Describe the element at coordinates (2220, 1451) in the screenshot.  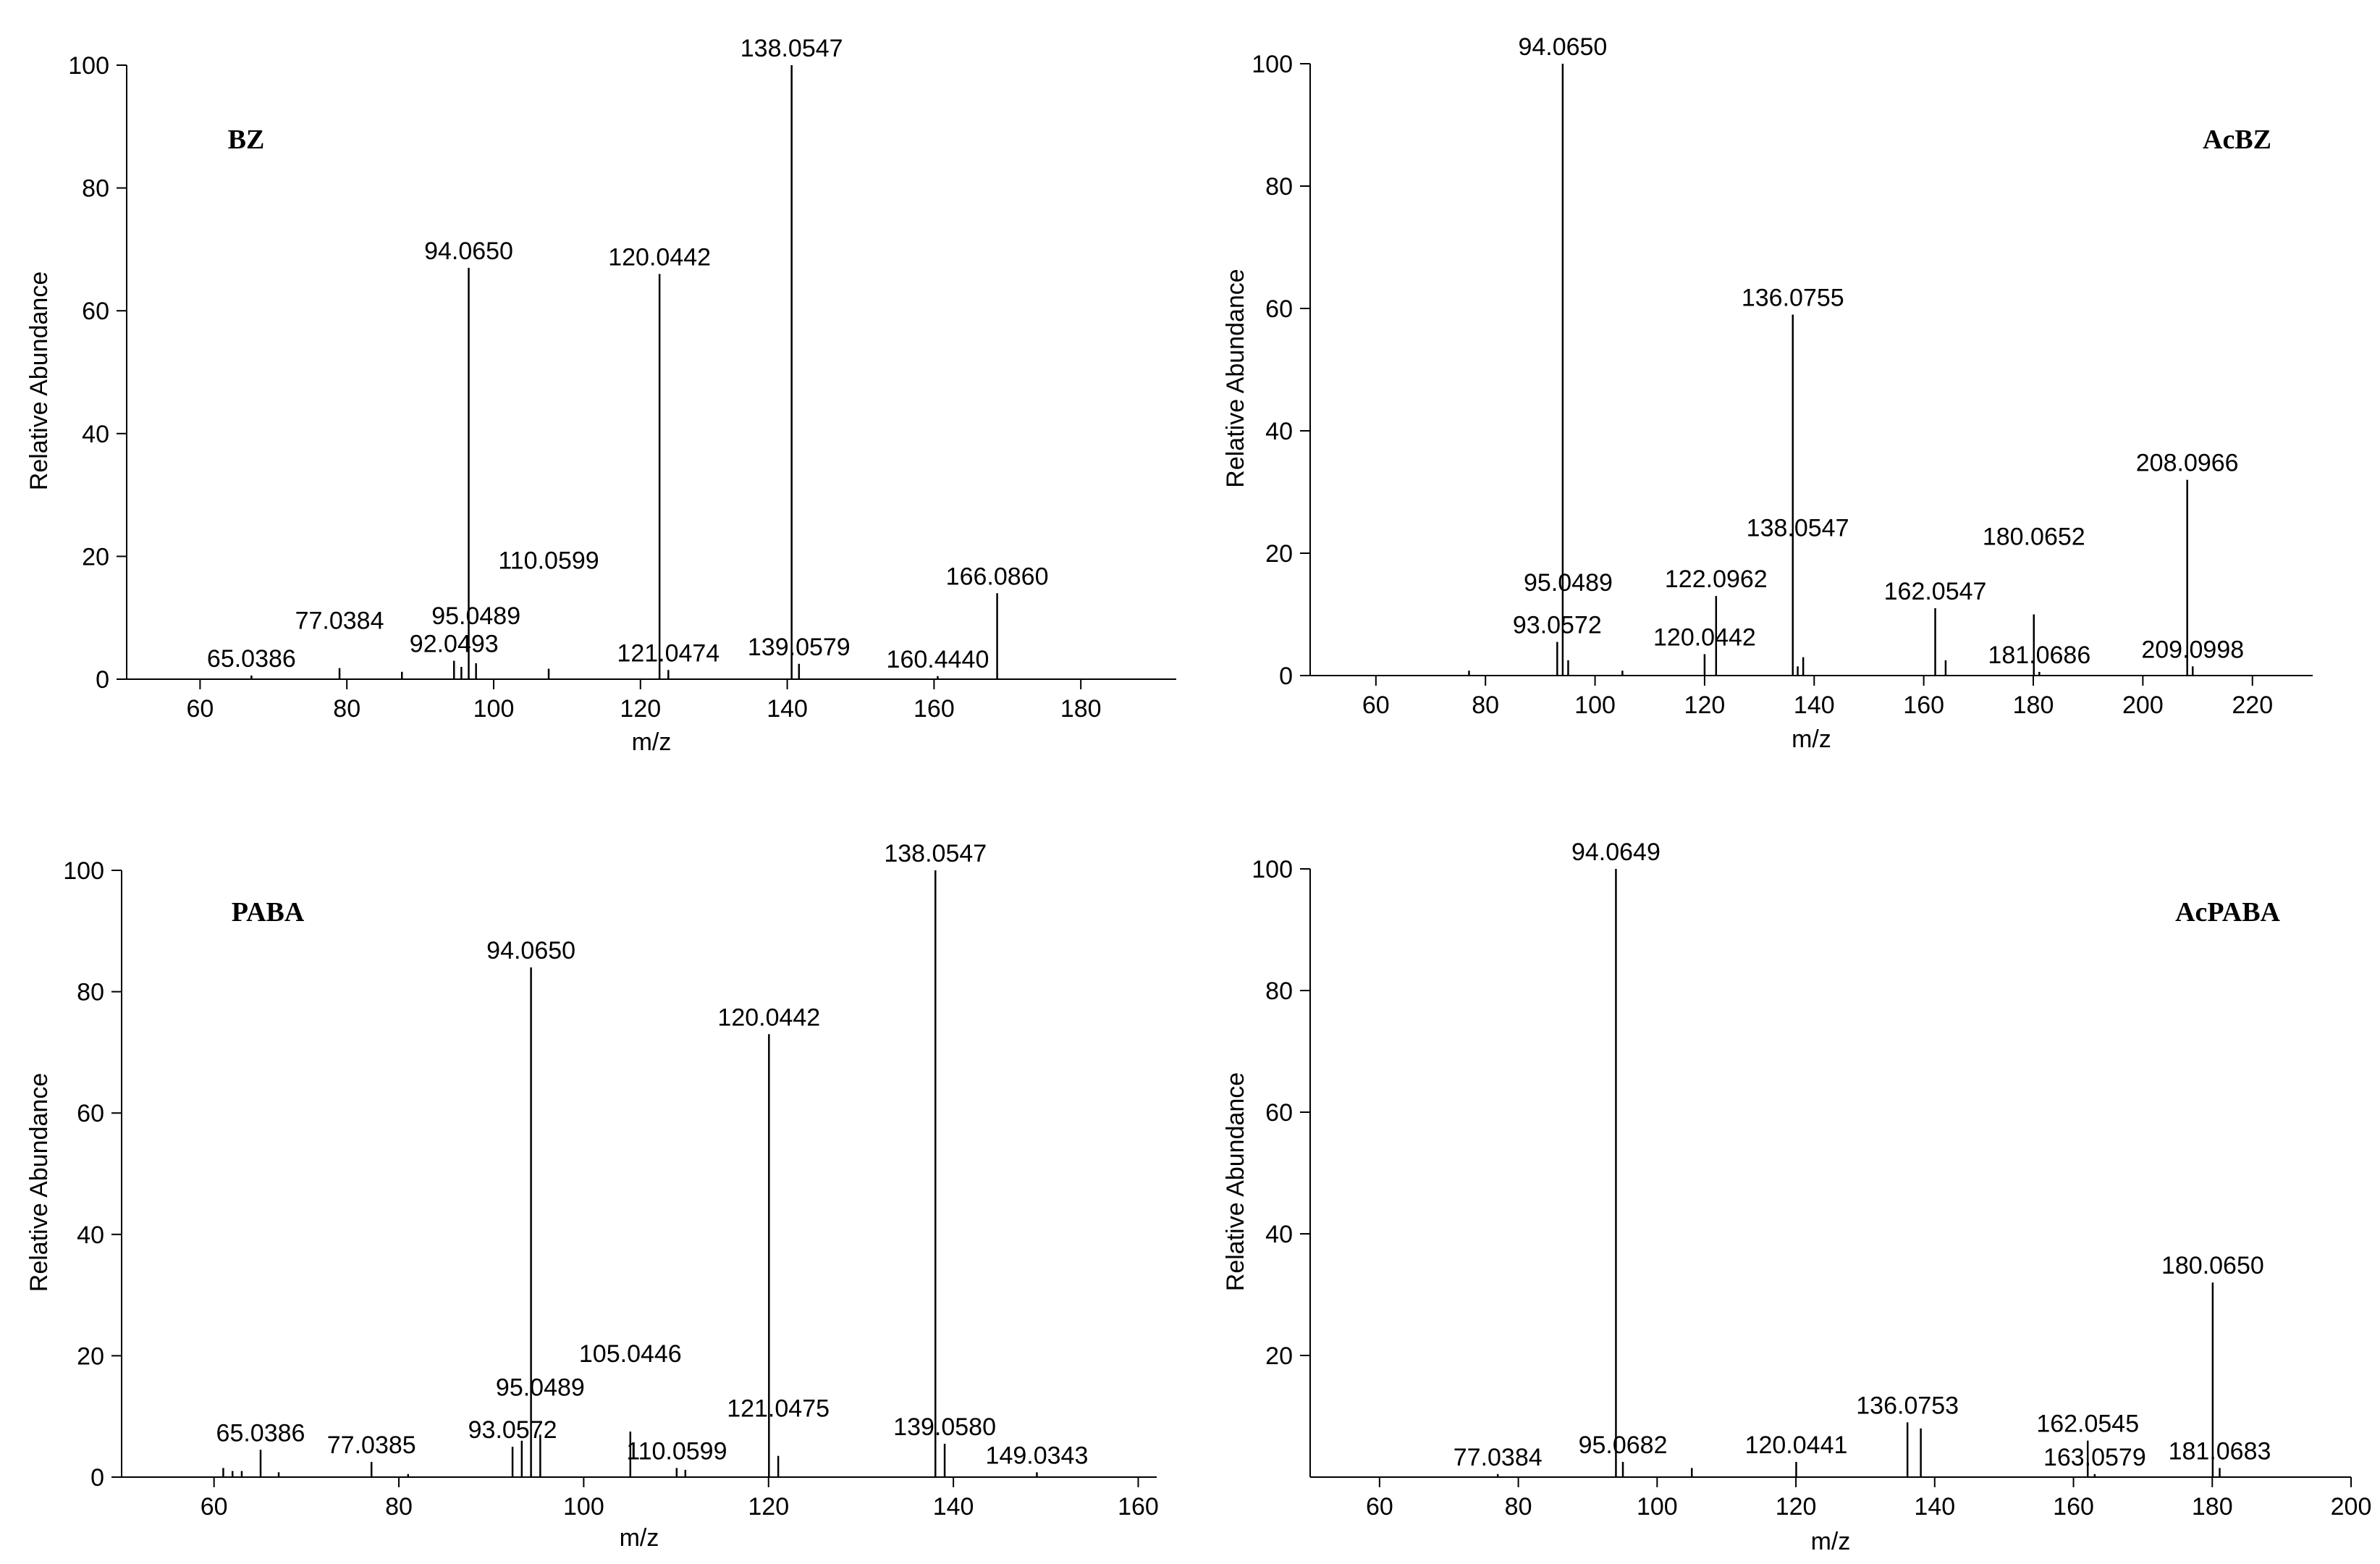
I see `peak-label: 181.0683` at that location.